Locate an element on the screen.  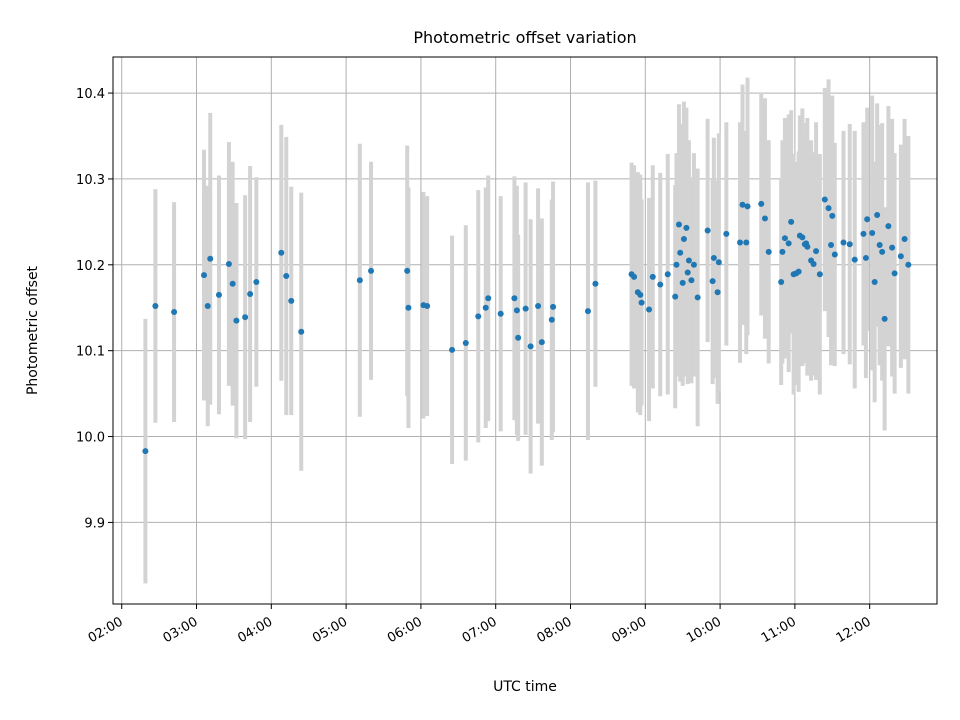
y-tick-label: 10.4 is located at coordinates (90, 94).